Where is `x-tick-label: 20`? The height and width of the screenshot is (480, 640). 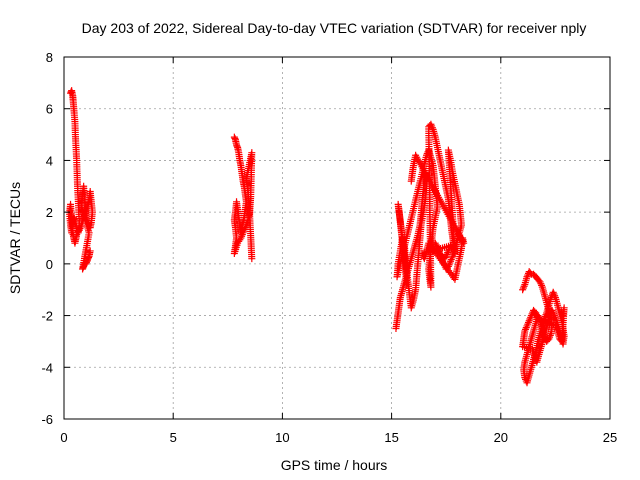
x-tick-label: 20 is located at coordinates (501, 437).